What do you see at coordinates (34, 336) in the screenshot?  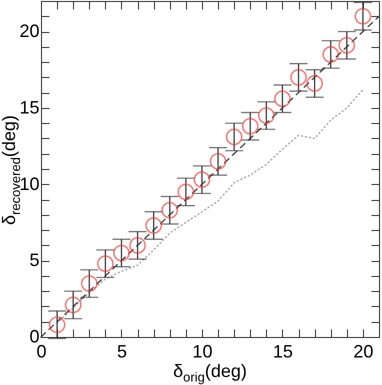 I see `y-tick-label: 0` at bounding box center [34, 336].